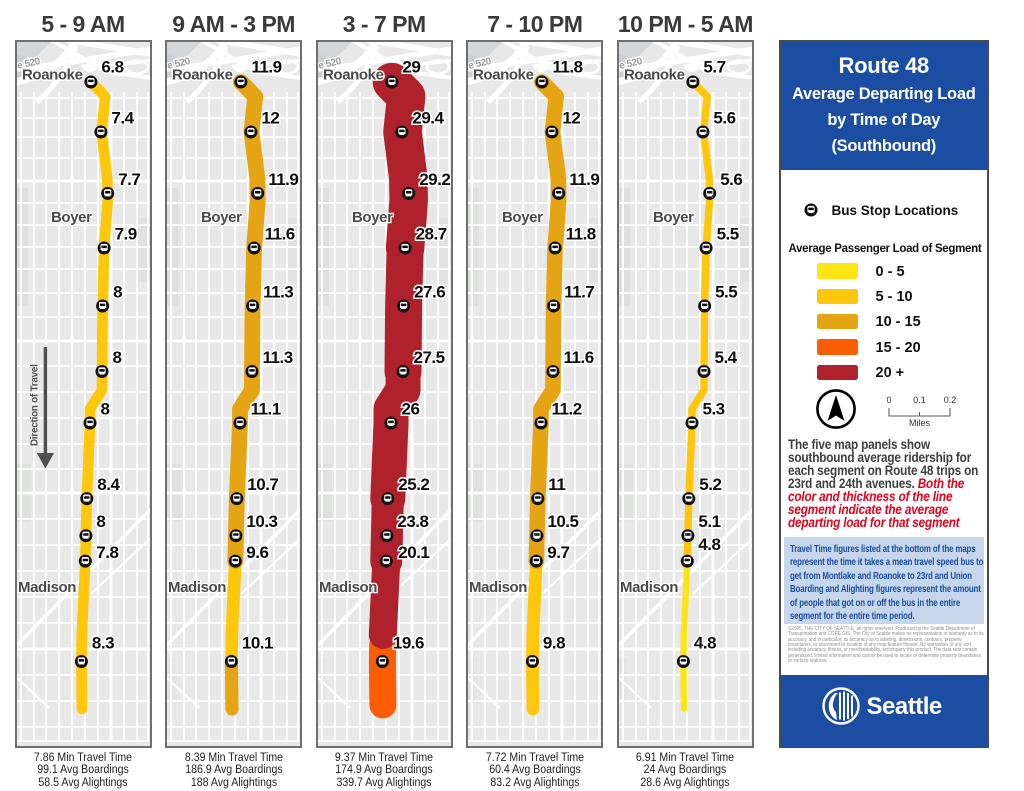 The height and width of the screenshot is (791, 1024). I want to click on svg-text: Miles, so click(919, 423).